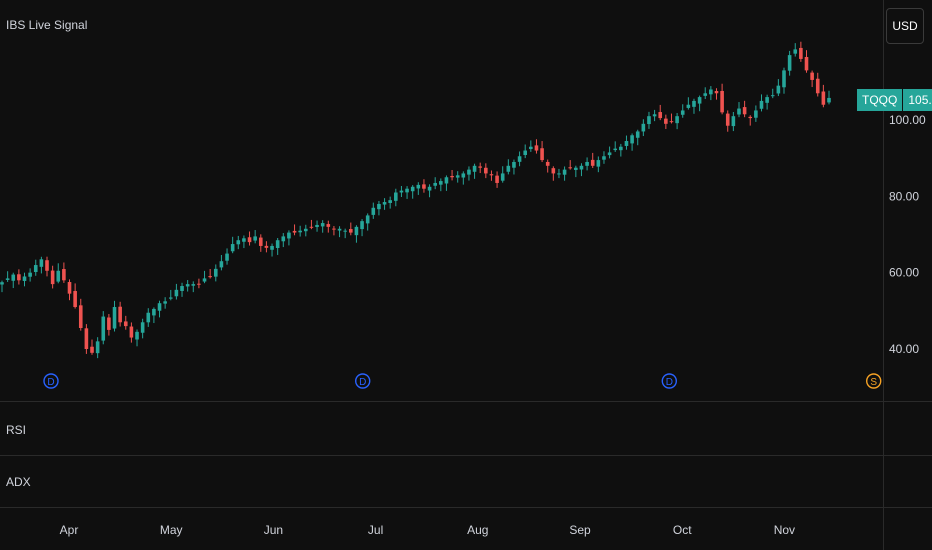 This screenshot has width=932, height=550. Describe the element at coordinates (375, 530) in the screenshot. I see `x-tick-label: Jul` at that location.